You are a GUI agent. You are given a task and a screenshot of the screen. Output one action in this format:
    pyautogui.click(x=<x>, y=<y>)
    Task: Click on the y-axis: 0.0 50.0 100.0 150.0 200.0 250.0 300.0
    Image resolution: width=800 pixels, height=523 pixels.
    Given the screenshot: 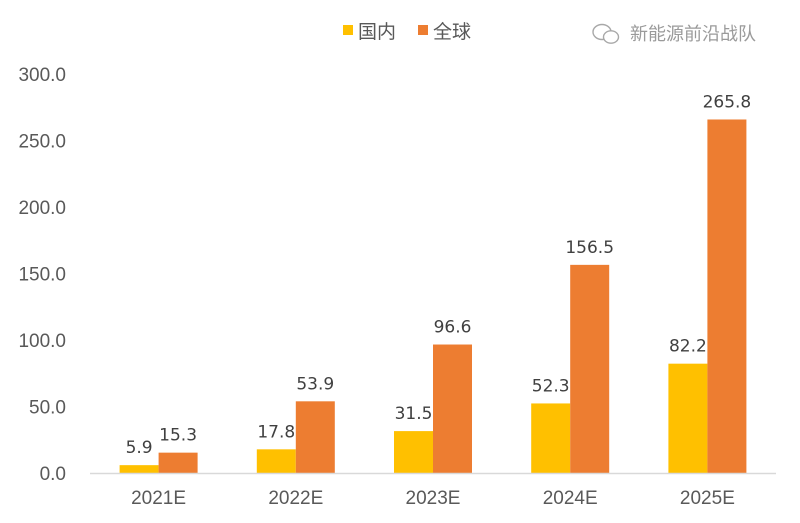 What is the action you would take?
    pyautogui.click(x=42, y=275)
    